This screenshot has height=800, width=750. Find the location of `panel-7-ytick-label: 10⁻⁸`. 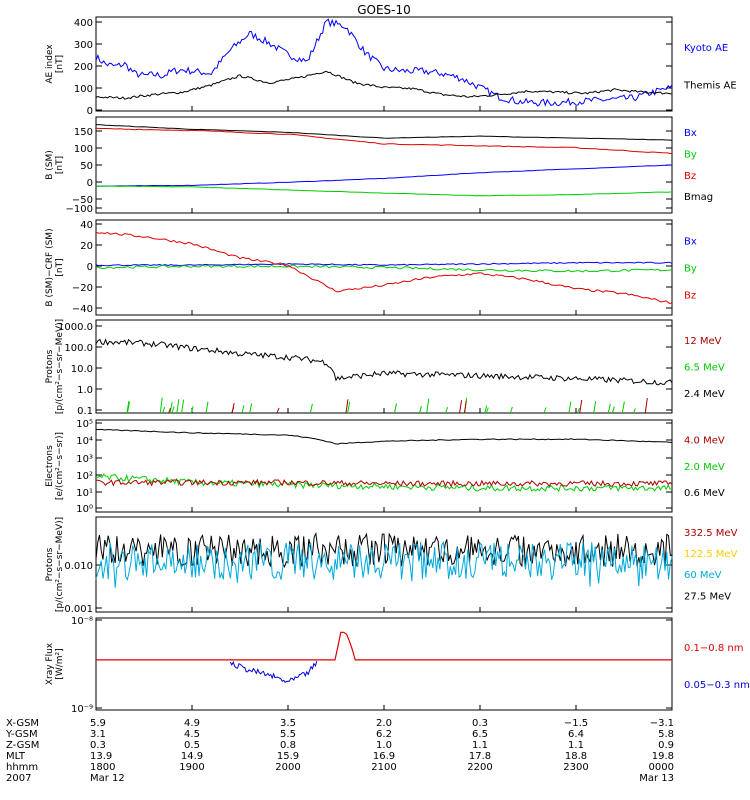

panel-7-ytick-label: 10⁻⁸ is located at coordinates (82, 621).